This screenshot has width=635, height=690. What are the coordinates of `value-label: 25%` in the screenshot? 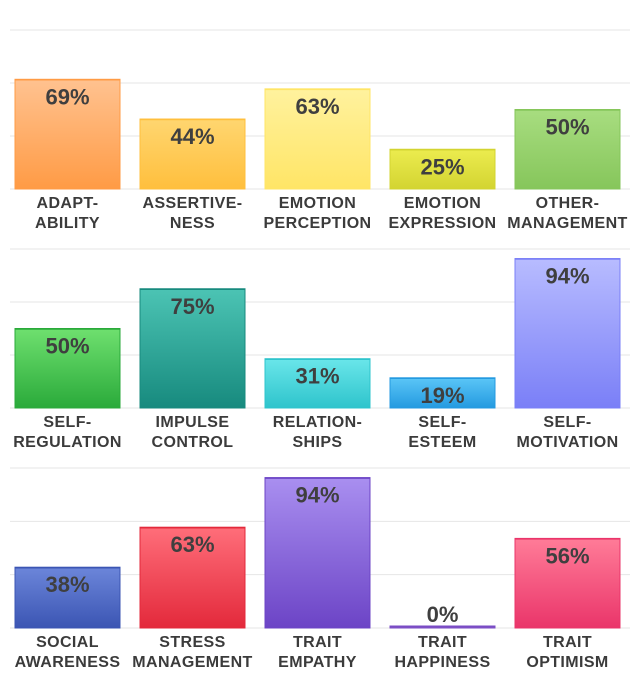 It's located at (442, 166).